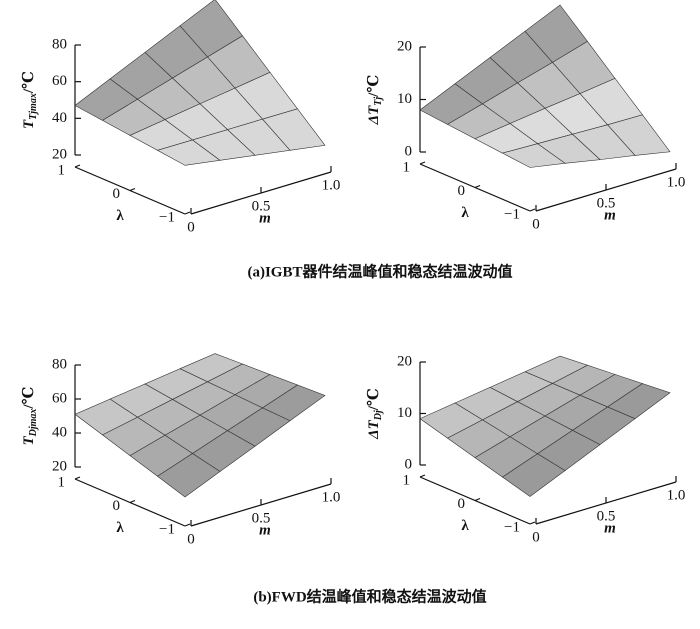 The image size is (700, 629). I want to click on z-label-part: Dj, so click(378, 415).